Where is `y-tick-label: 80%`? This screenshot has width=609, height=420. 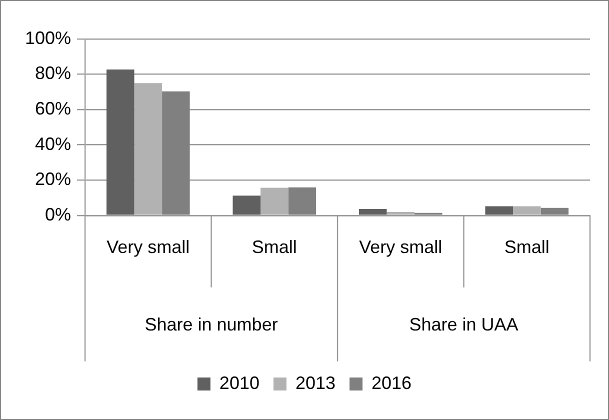
y-tick-label: 80% is located at coordinates (53, 73).